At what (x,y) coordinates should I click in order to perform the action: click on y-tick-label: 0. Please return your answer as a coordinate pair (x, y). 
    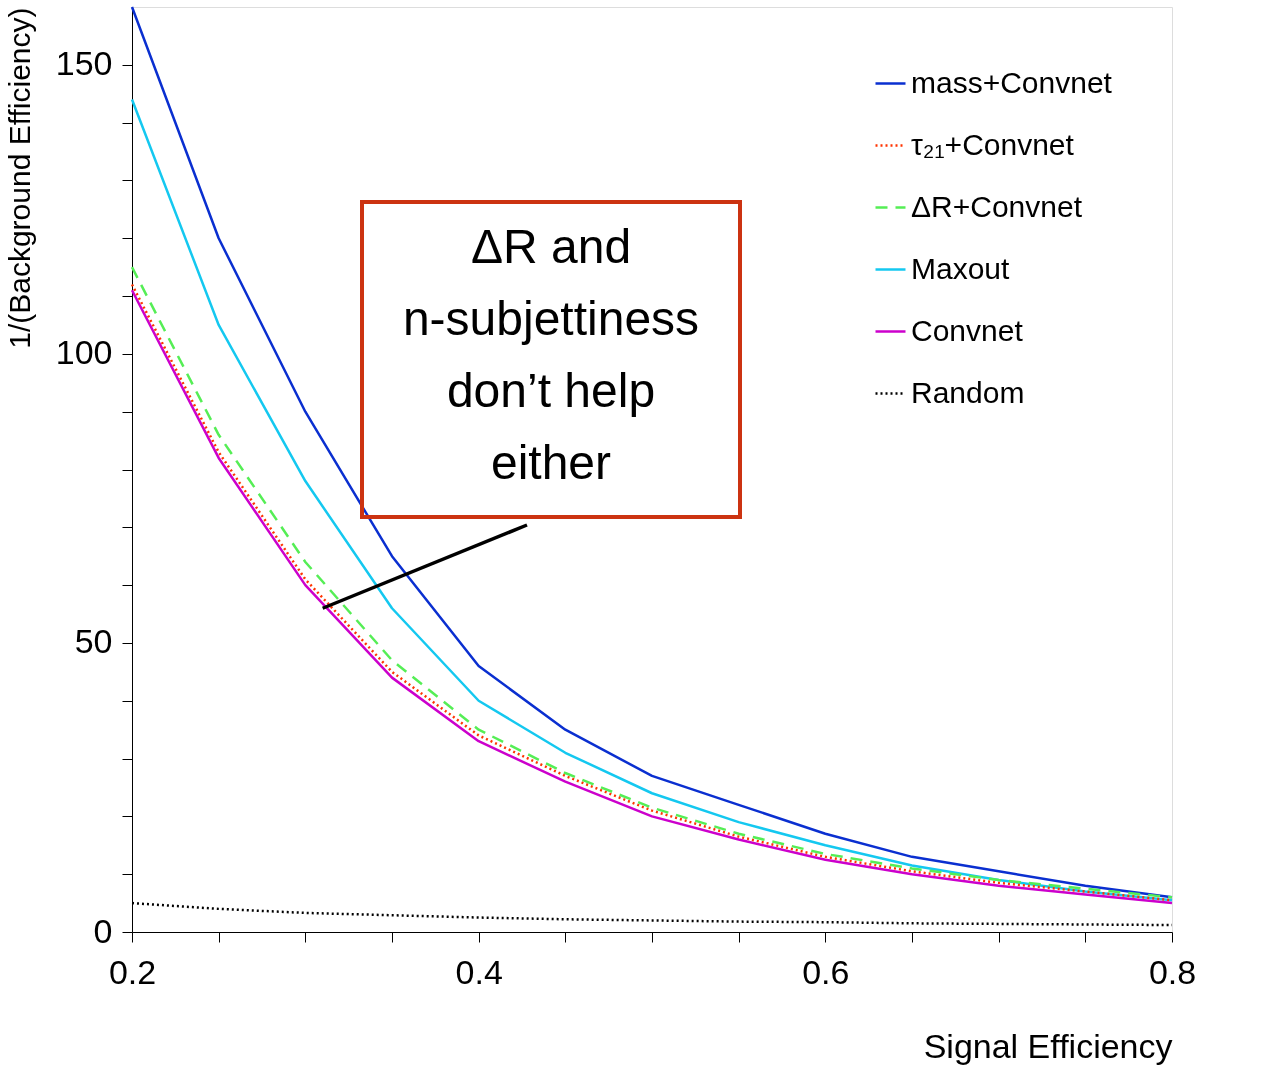
    Looking at the image, I should click on (103, 930).